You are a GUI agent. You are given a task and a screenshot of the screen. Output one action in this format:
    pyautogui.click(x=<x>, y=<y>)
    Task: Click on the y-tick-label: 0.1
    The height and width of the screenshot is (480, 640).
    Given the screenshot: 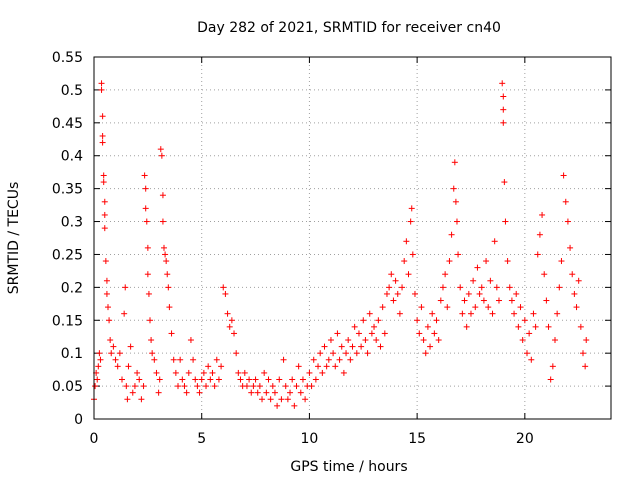 What is the action you would take?
    pyautogui.click(x=72, y=354)
    